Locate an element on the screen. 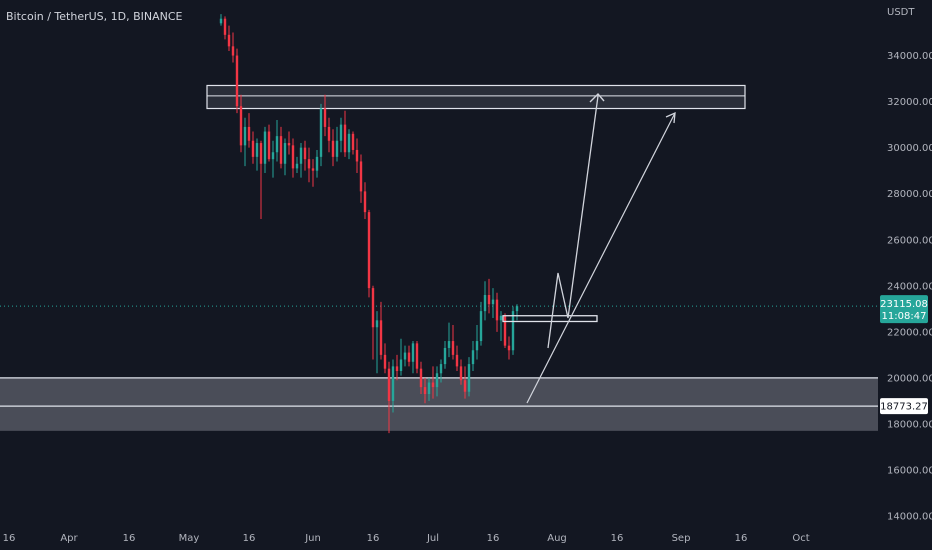 The height and width of the screenshot is (550, 932). last-price-badge is located at coordinates (904, 309).